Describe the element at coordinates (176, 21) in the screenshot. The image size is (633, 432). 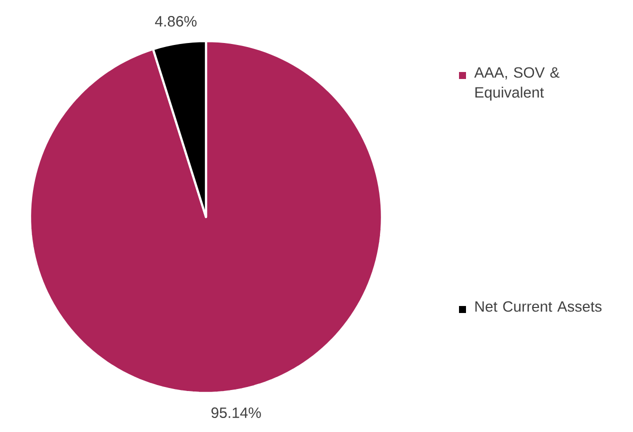
I see `data-label: 4.86%` at that location.